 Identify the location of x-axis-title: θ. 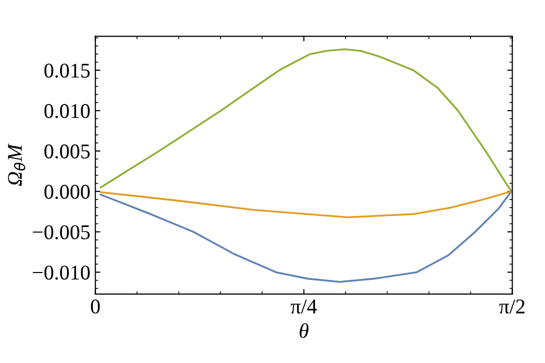
(304, 330).